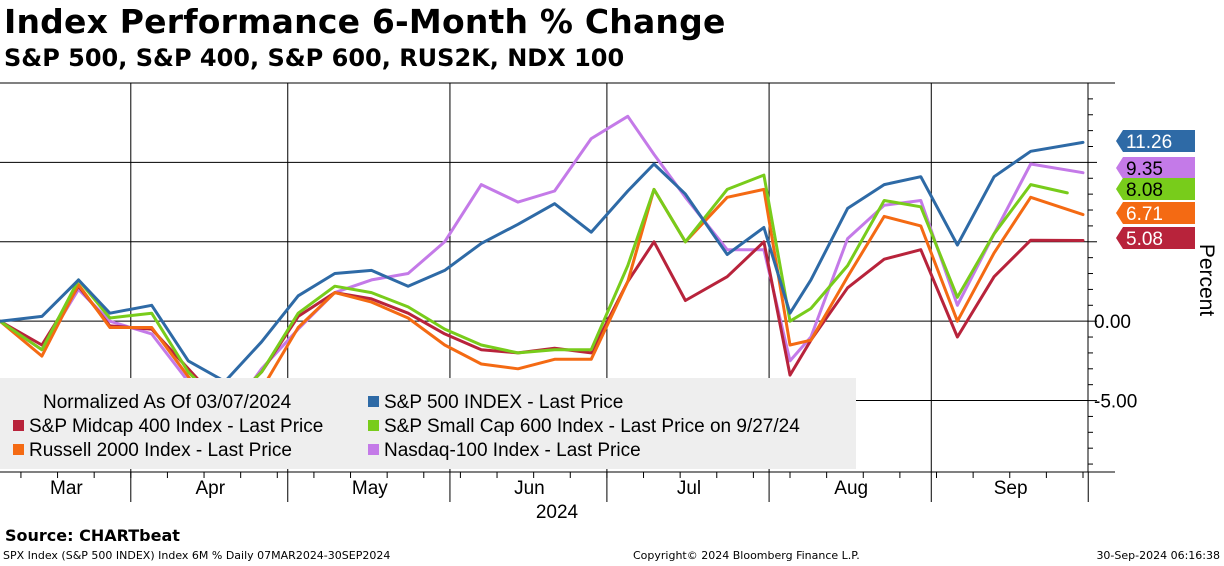 The image size is (1224, 566). Describe the element at coordinates (365, 21) in the screenshot. I see `chart-title: Index Performance 6-Month % Change` at that location.